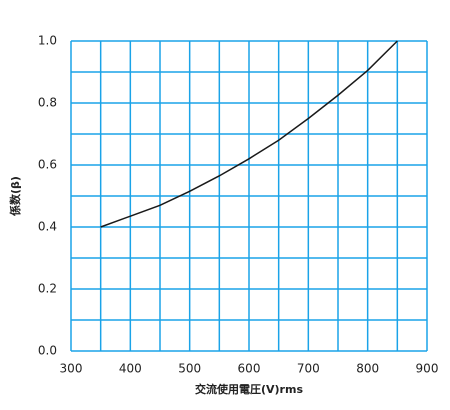  I want to click on x-tick-label: 700, so click(308, 369).